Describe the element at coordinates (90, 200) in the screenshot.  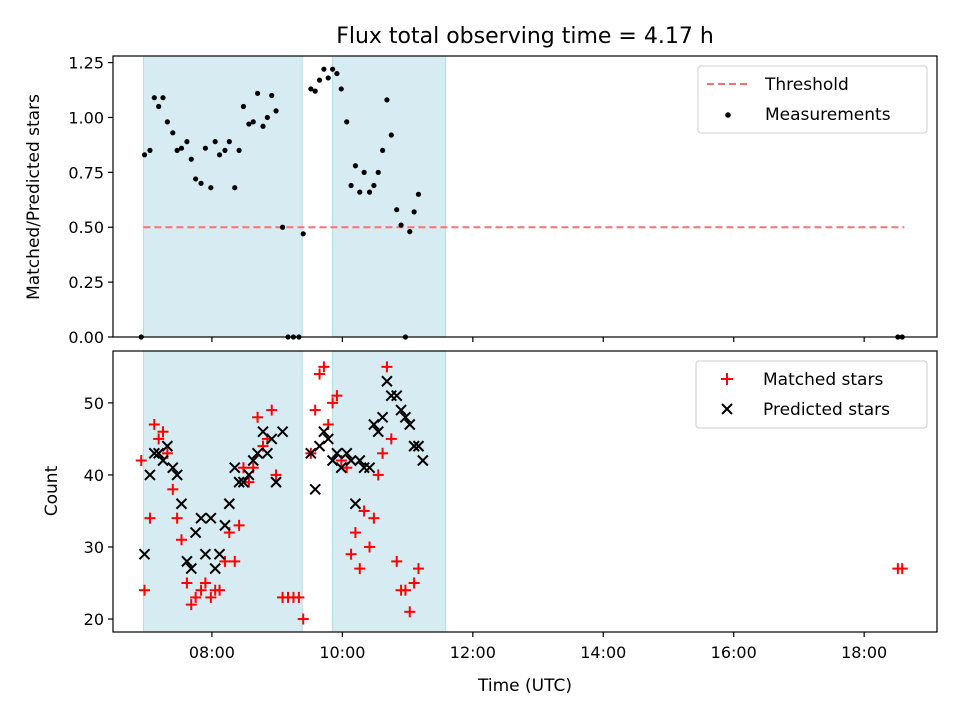
I see `top-y-ticks: 0.00 0.25 0.50 0.75 1.00 1.25` at that location.